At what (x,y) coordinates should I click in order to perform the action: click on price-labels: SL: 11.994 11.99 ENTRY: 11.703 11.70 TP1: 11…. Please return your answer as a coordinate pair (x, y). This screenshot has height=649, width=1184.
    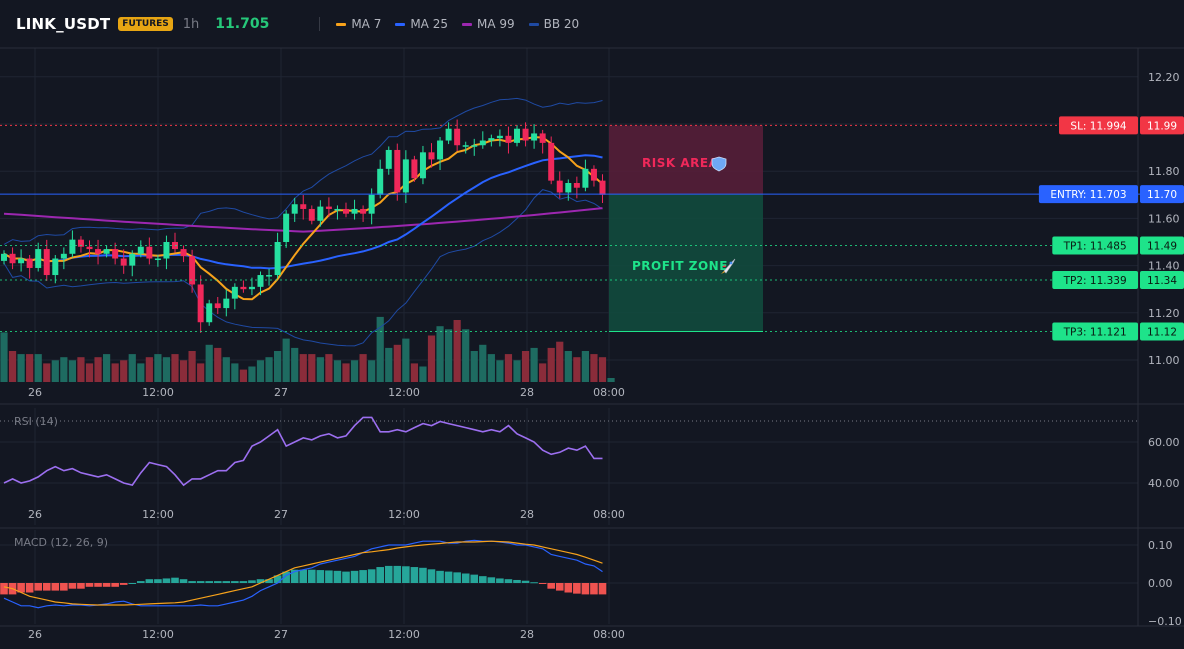
    Looking at the image, I should click on (1111, 228).